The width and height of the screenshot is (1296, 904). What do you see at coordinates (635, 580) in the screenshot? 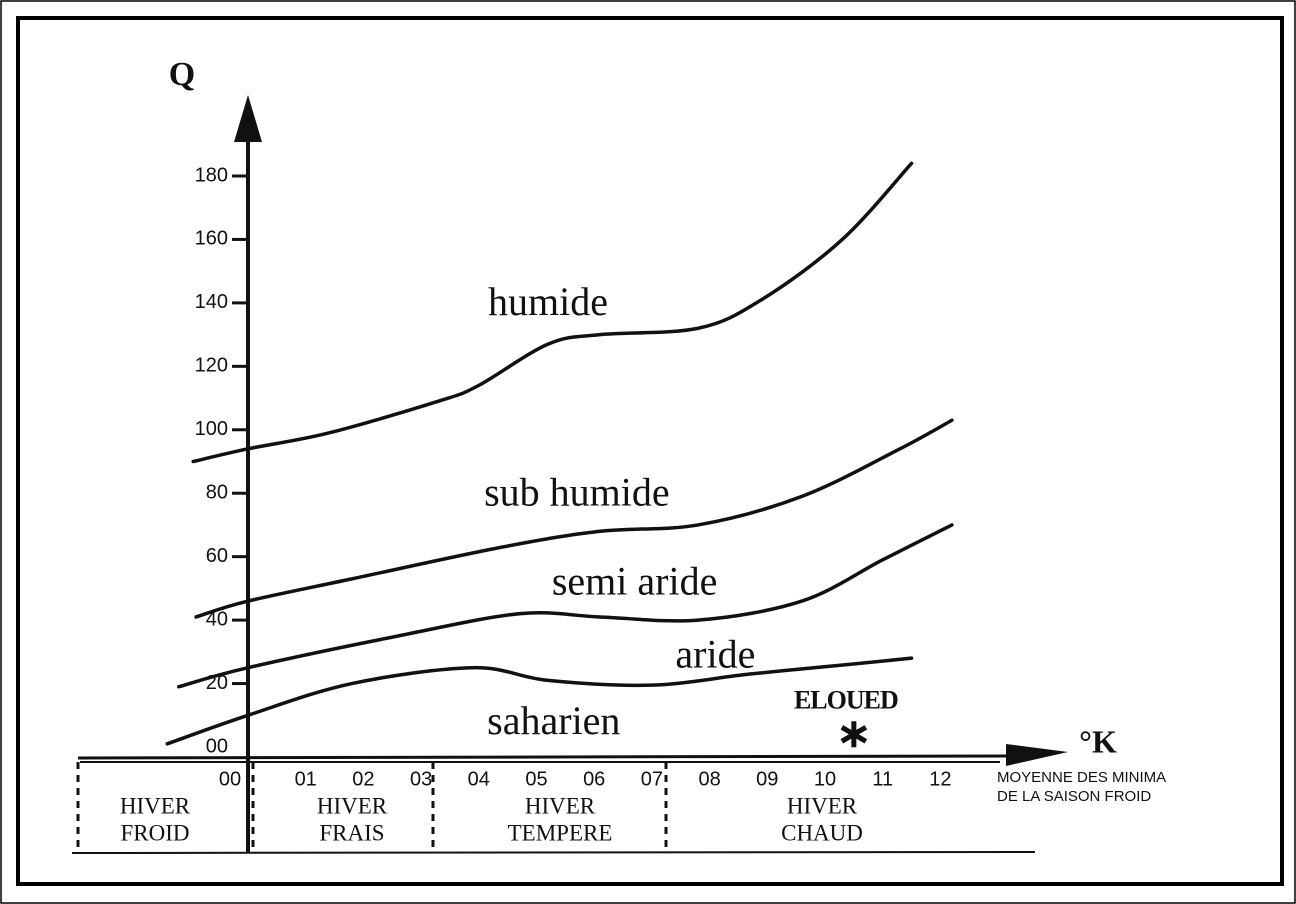
I see `zone-label: semi aride` at bounding box center [635, 580].